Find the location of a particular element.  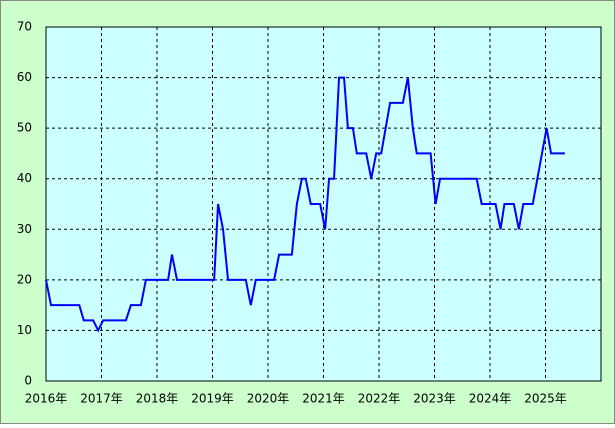

y-tick-label: 70 is located at coordinates (24, 27).